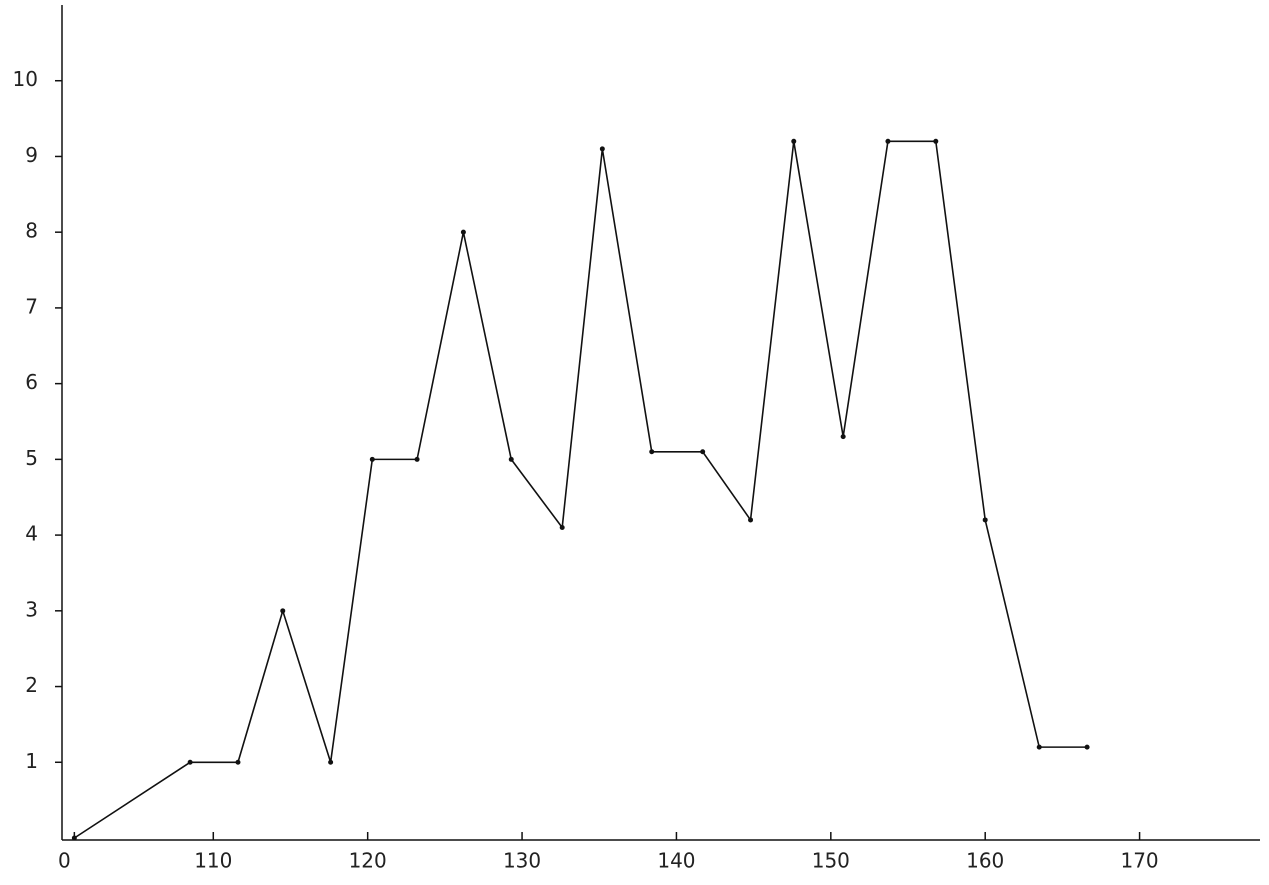 This screenshot has width=1269, height=885. What do you see at coordinates (676, 861) in the screenshot?
I see `x-tick-label: 140` at bounding box center [676, 861].